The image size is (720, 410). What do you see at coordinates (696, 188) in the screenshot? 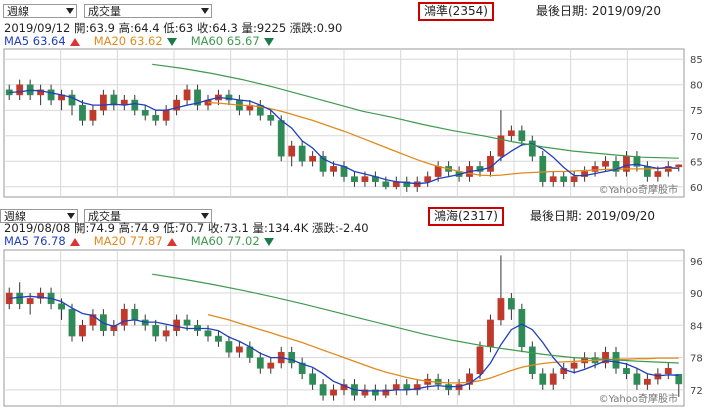
I see `y-tick-label: 60` at bounding box center [696, 188].